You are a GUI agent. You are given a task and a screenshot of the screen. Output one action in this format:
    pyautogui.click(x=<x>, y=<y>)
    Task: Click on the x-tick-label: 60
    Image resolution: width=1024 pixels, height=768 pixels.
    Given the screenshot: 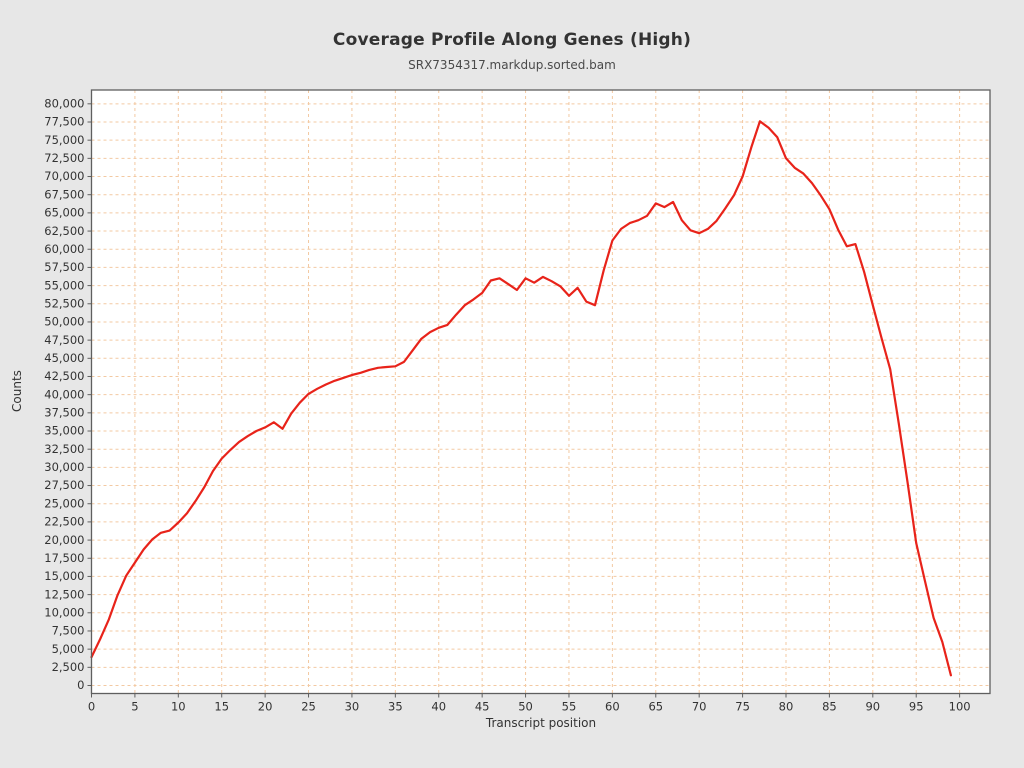 What is the action you would take?
    pyautogui.click(x=612, y=707)
    